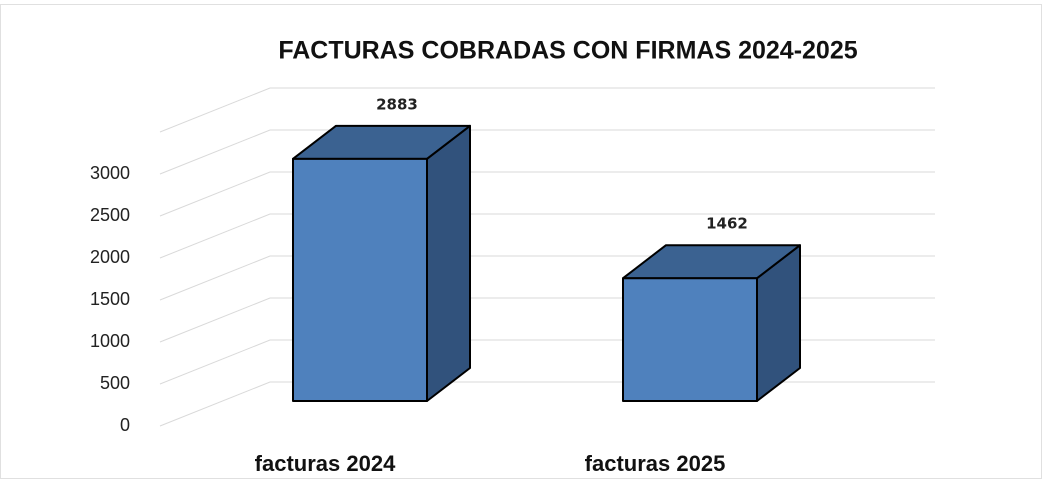 Image resolution: width=1042 pixels, height=479 pixels. What do you see at coordinates (448, 263) in the screenshot?
I see `bar-side` at bounding box center [448, 263].